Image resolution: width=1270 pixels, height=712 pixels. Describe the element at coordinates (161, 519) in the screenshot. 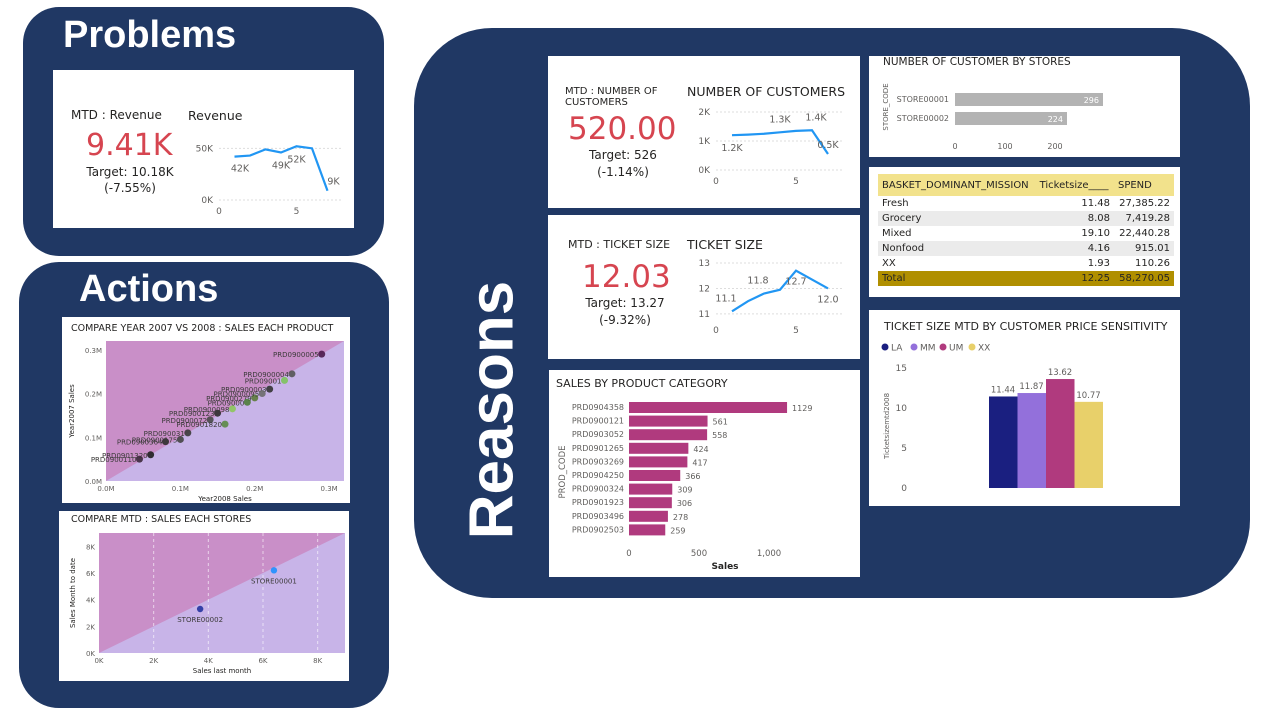

I see `store-scatter-title: COMPARE MTD : SALES EACH STORES` at that location.